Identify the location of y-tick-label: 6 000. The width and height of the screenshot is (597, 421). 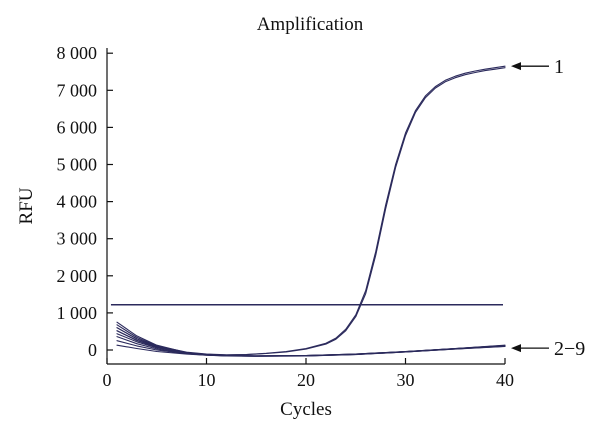
(77, 127).